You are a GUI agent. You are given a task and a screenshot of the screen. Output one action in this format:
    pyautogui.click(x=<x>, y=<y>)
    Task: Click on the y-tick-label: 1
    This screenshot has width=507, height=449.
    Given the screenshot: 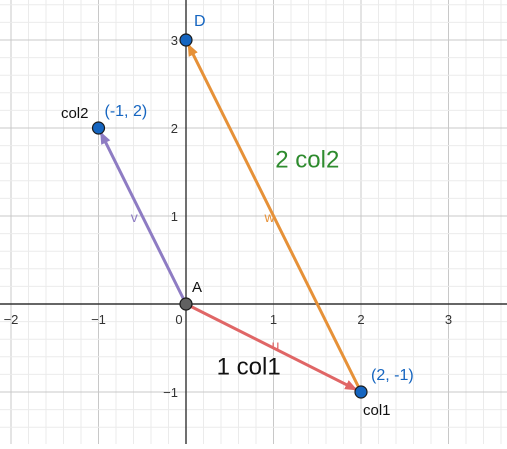 What is the action you would take?
    pyautogui.click(x=174, y=216)
    